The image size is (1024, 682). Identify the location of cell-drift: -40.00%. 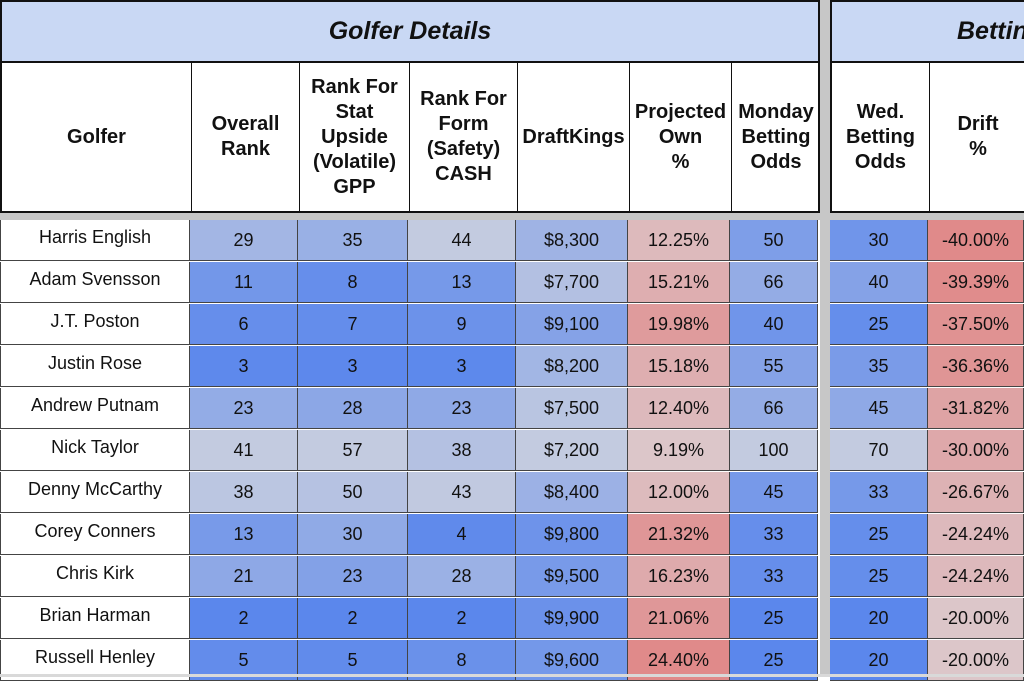
(976, 240).